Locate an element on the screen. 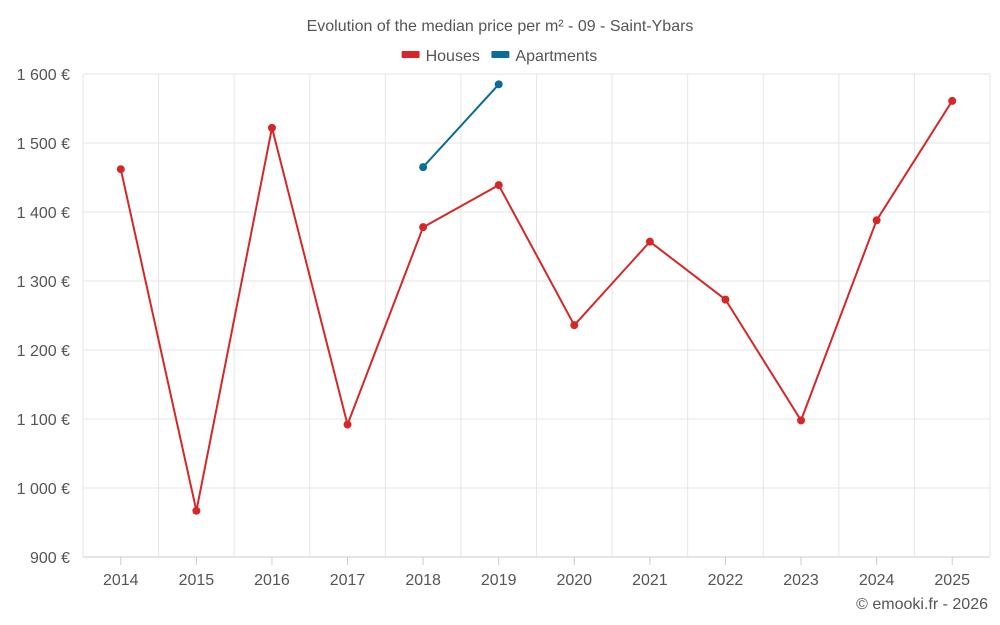 This screenshot has height=625, width=1000. x-tick-label: 2020 is located at coordinates (574, 580).